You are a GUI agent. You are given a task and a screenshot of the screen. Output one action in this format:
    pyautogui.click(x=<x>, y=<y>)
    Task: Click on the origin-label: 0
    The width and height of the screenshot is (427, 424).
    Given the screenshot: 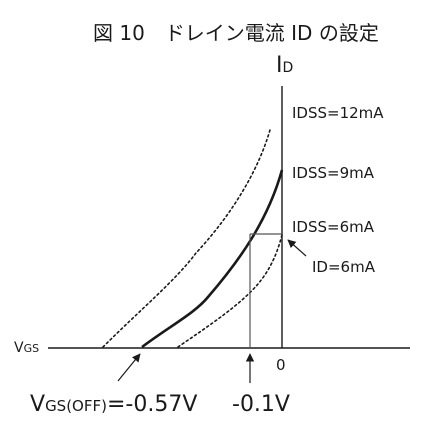 What is the action you would take?
    pyautogui.click(x=281, y=365)
    